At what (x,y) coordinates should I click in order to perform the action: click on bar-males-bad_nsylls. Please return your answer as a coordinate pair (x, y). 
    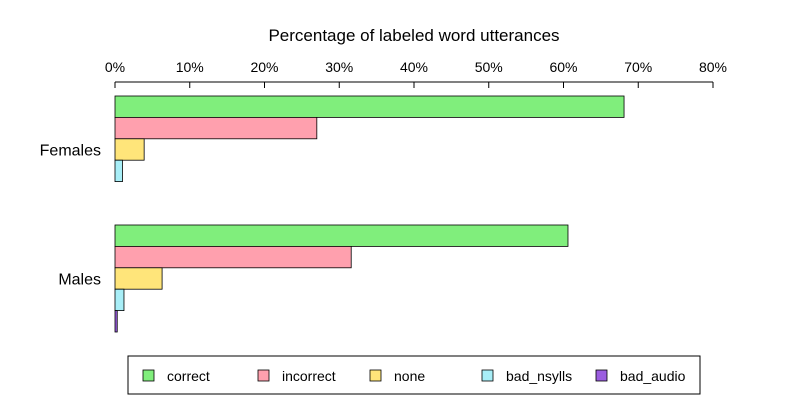
    Looking at the image, I should click on (119, 300).